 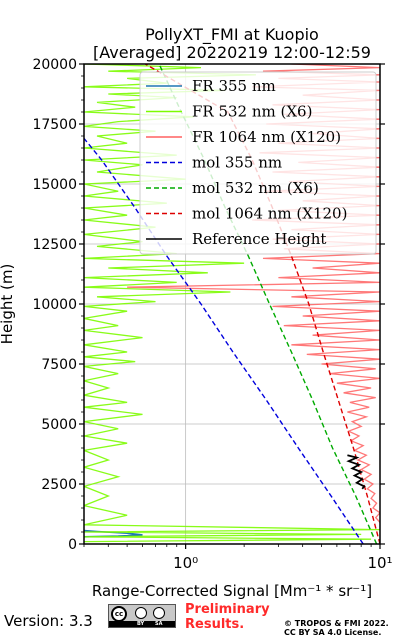 I want to click on copyright-line-2: CC BY SA 4.0 License., so click(x=333, y=632).